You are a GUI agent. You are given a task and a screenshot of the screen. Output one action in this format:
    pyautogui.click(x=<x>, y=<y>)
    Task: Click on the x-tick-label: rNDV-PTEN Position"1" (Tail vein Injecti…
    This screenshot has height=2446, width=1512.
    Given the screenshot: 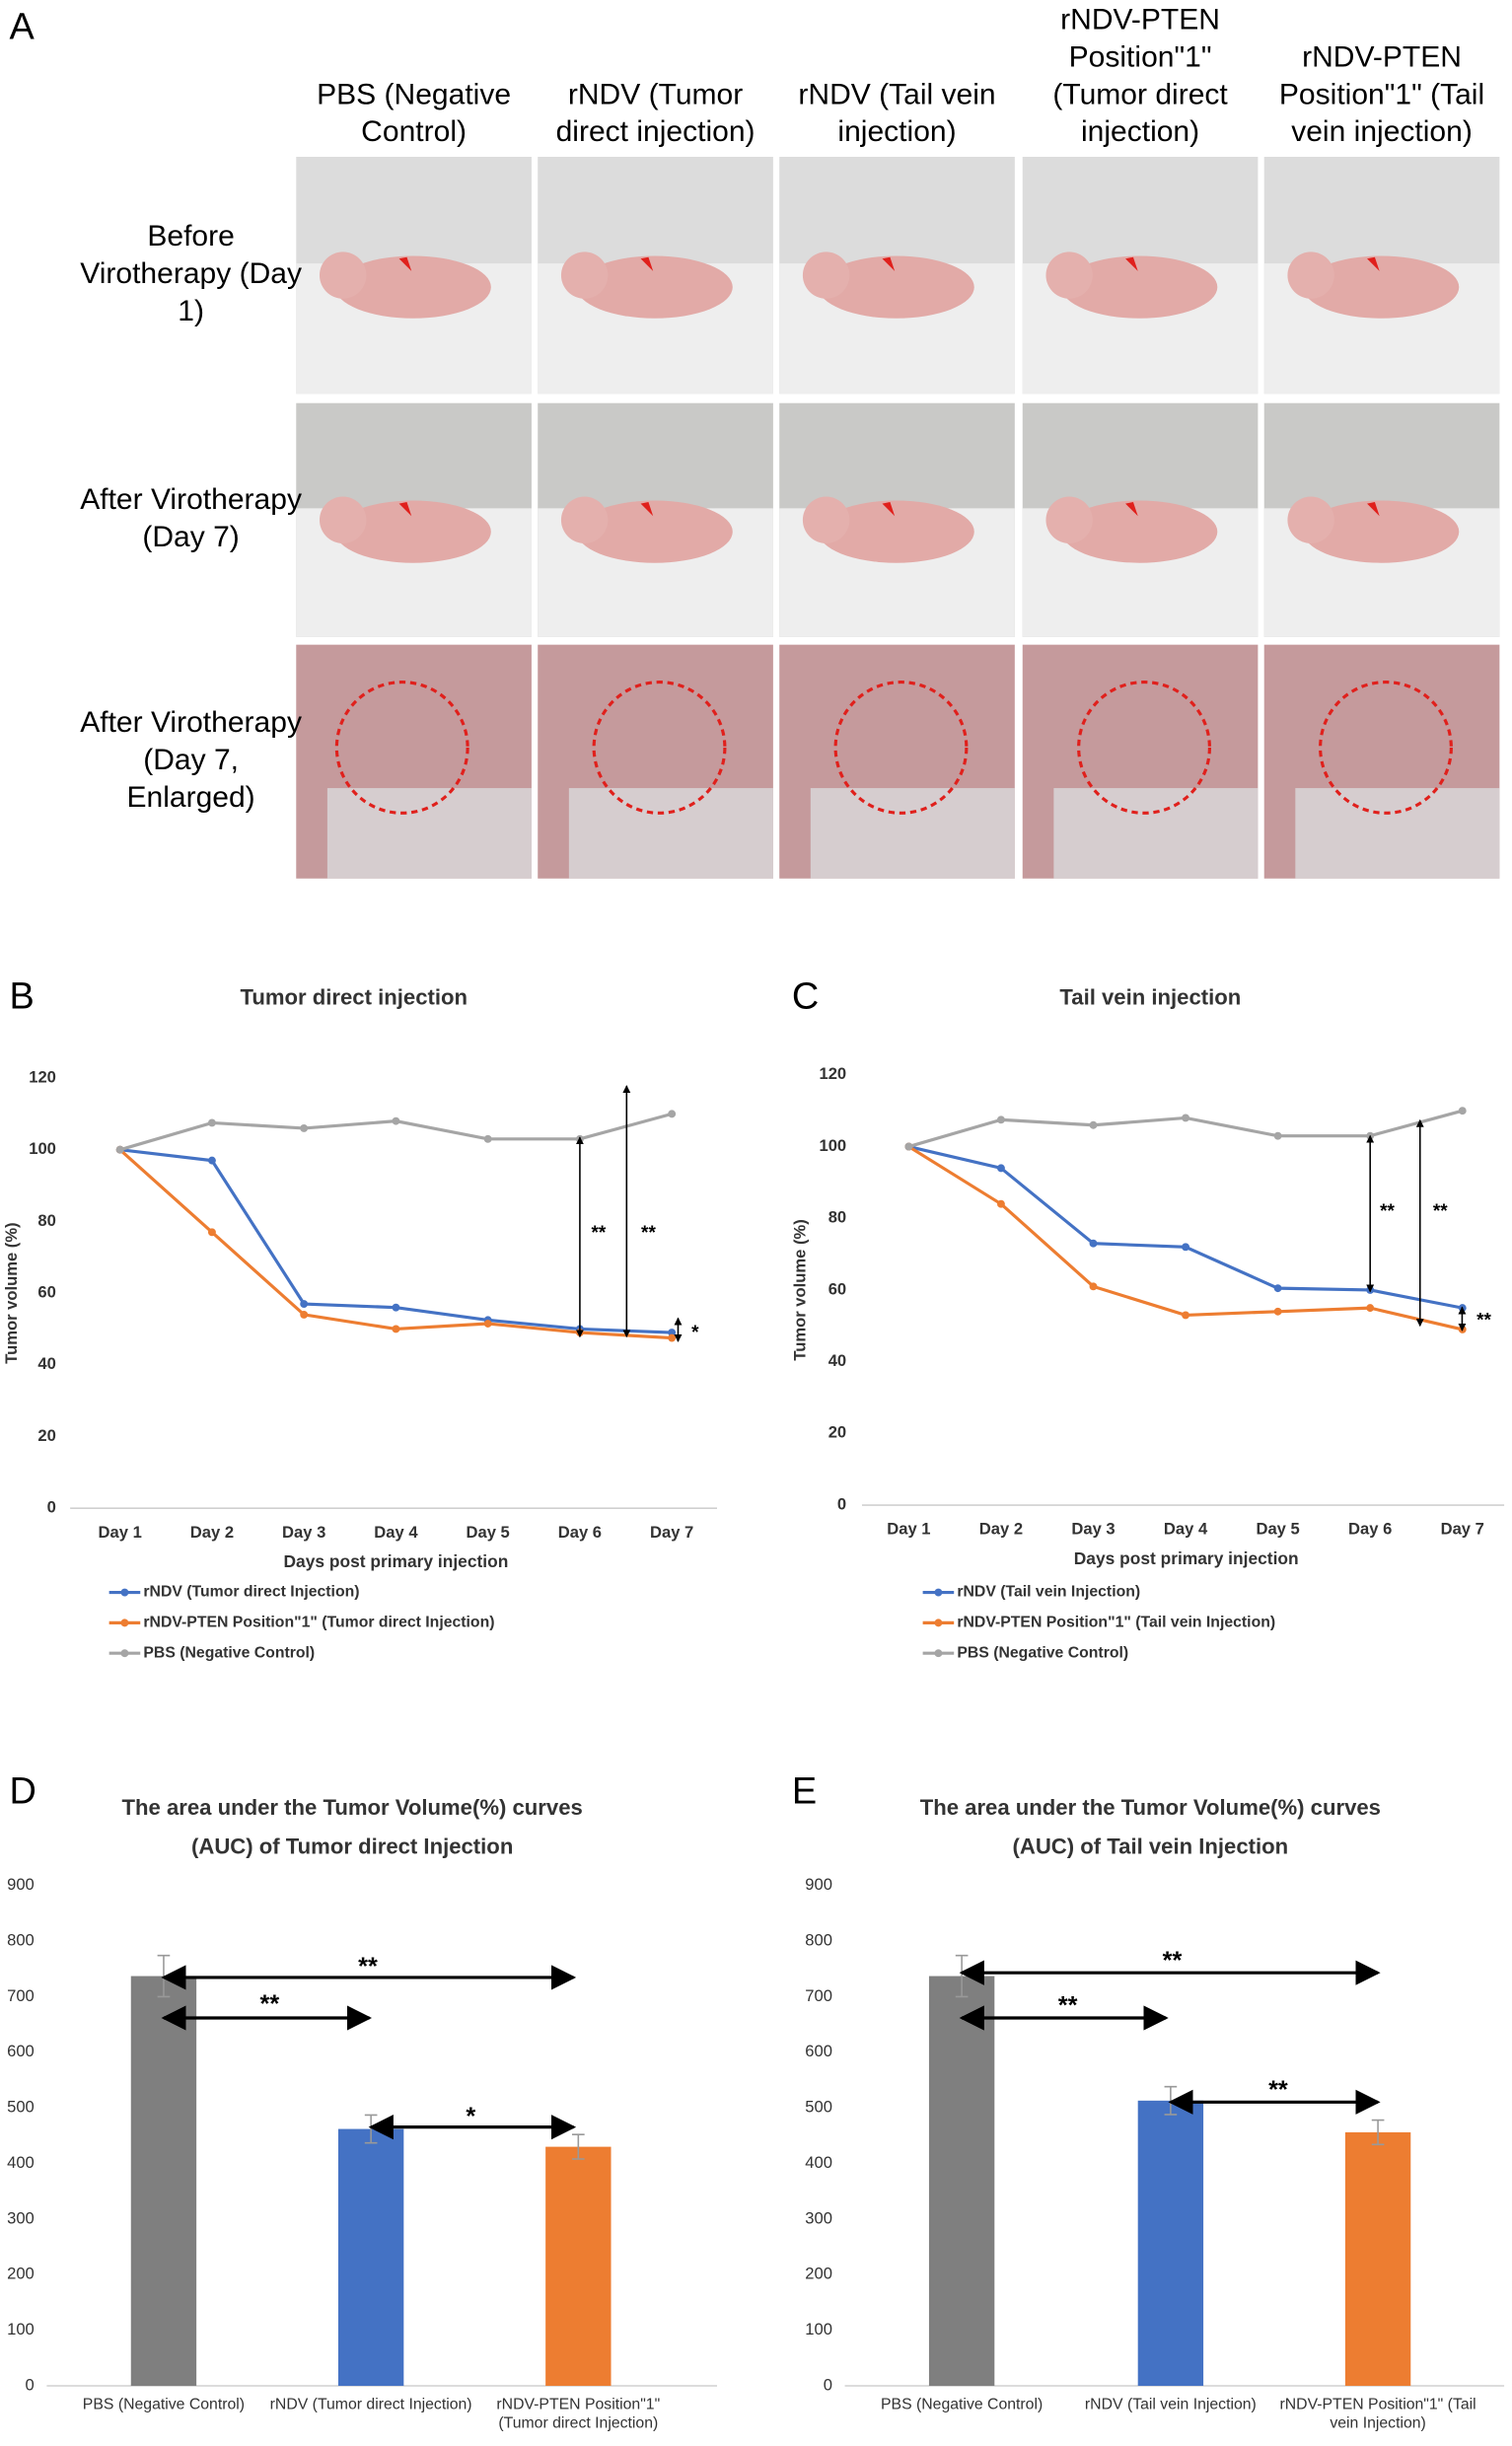 What is the action you would take?
    pyautogui.click(x=1377, y=2415)
    